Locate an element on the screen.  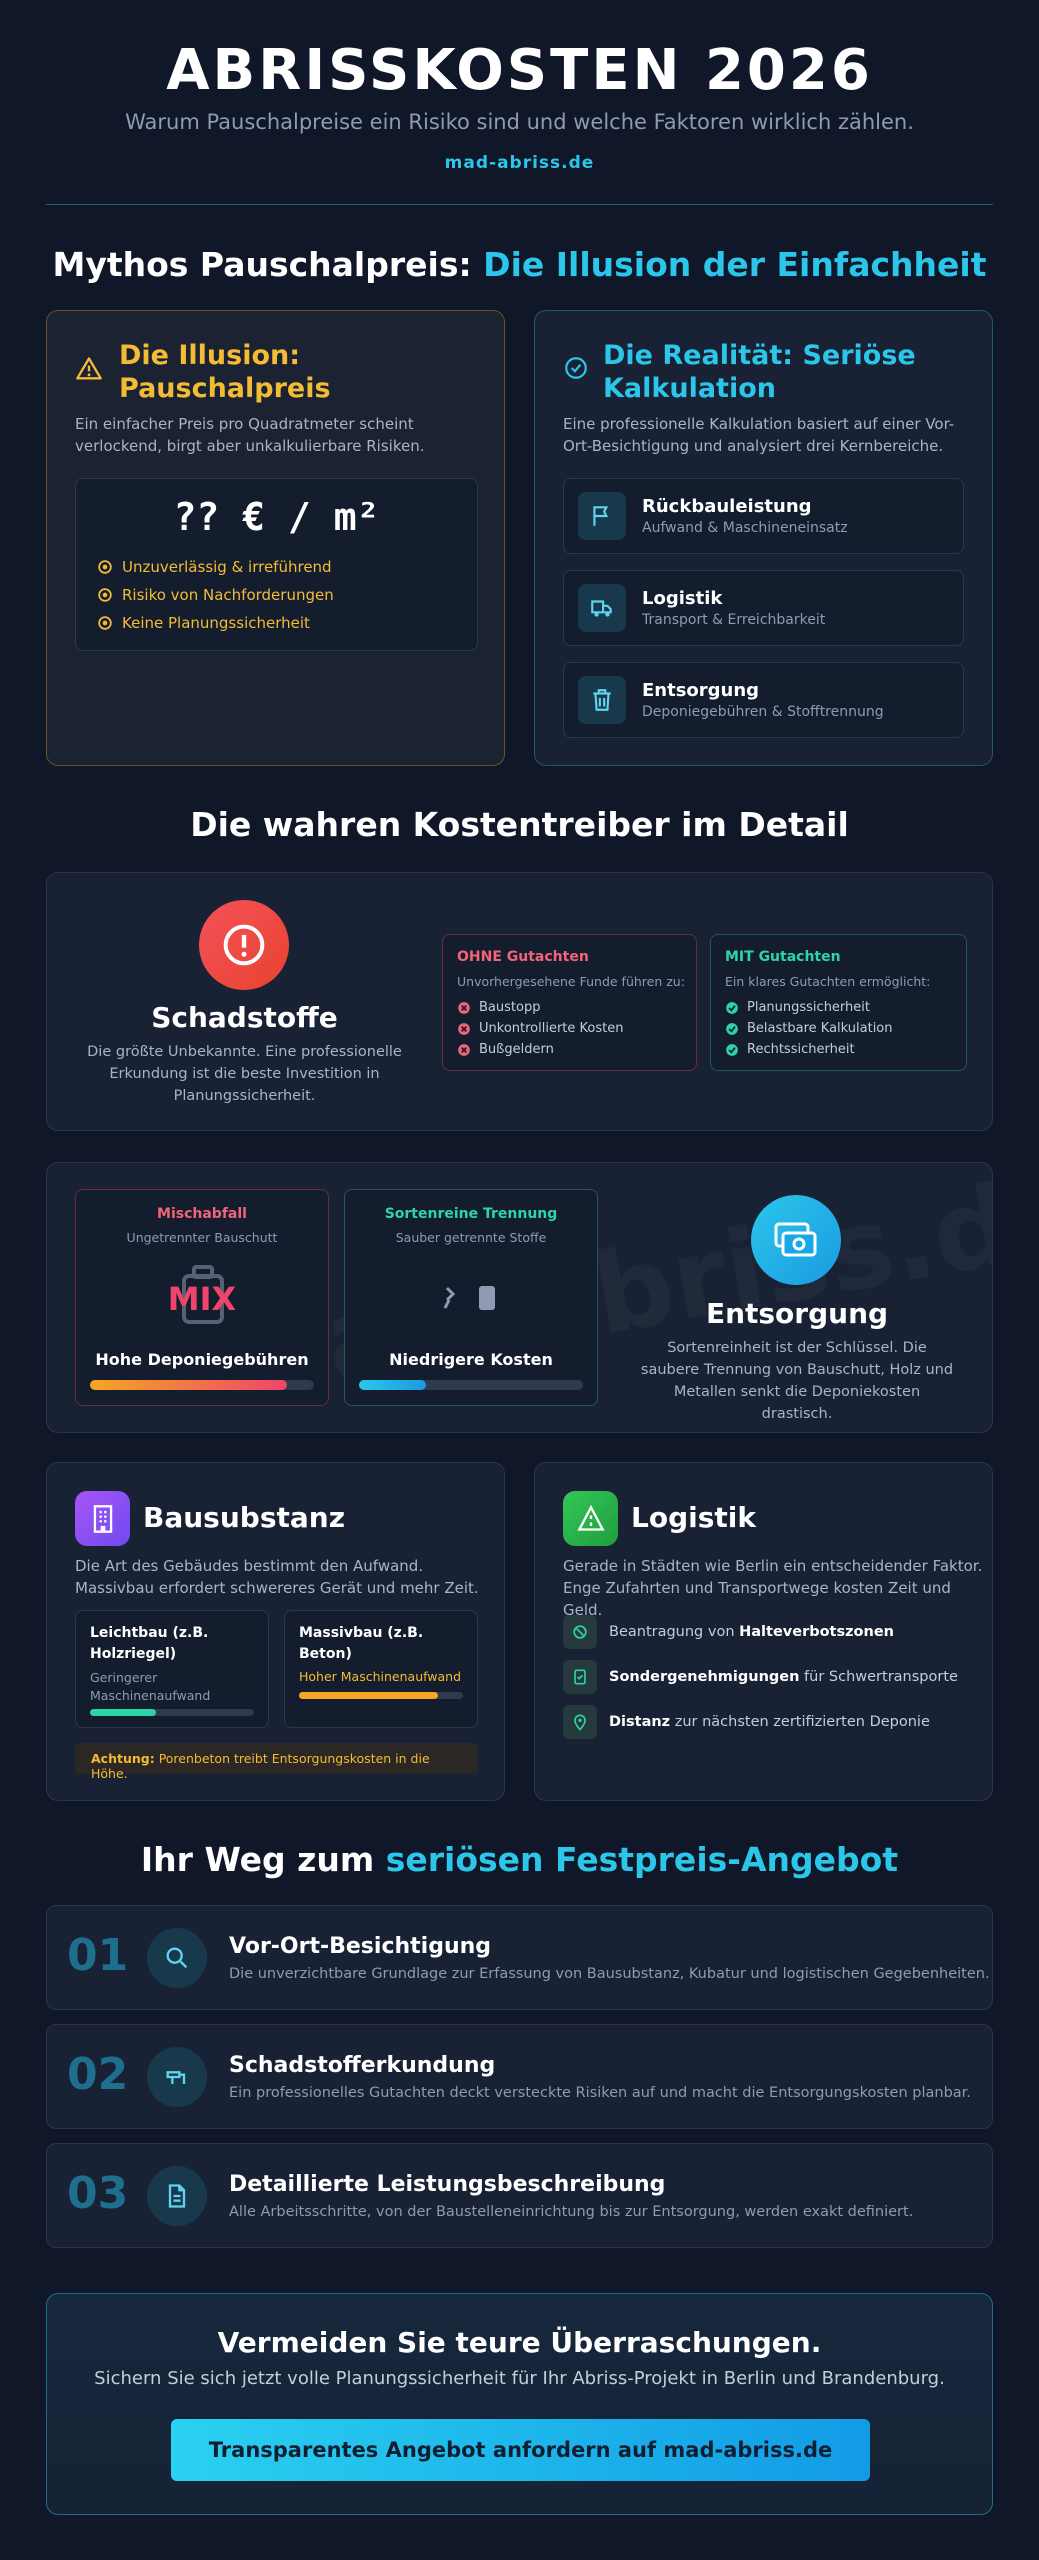
list-item: Planungssicherheit is located at coordinates (809, 1007).